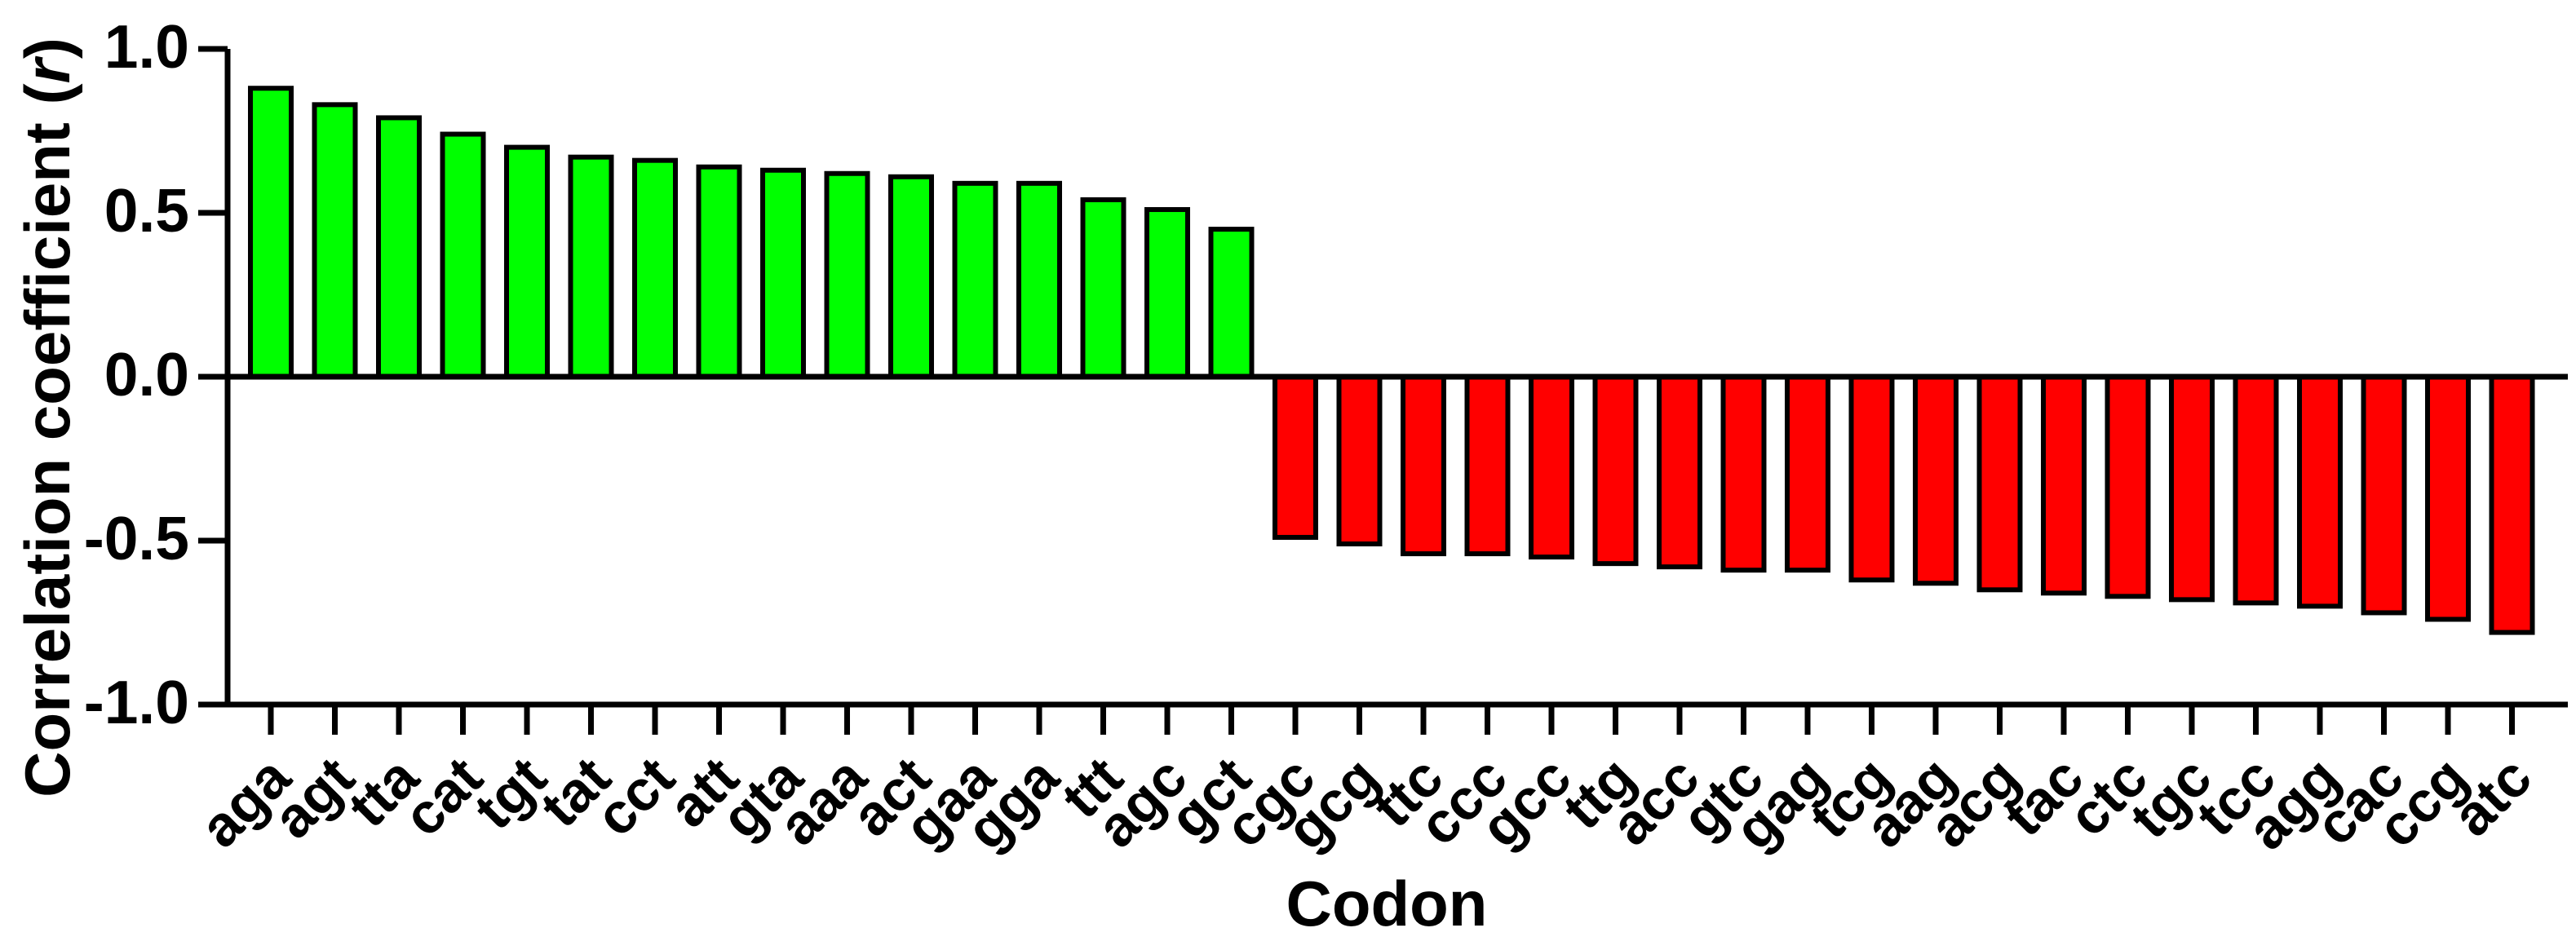 Image resolution: width=2576 pixels, height=950 pixels. Describe the element at coordinates (2128, 486) in the screenshot. I see `bar-ctc` at that location.